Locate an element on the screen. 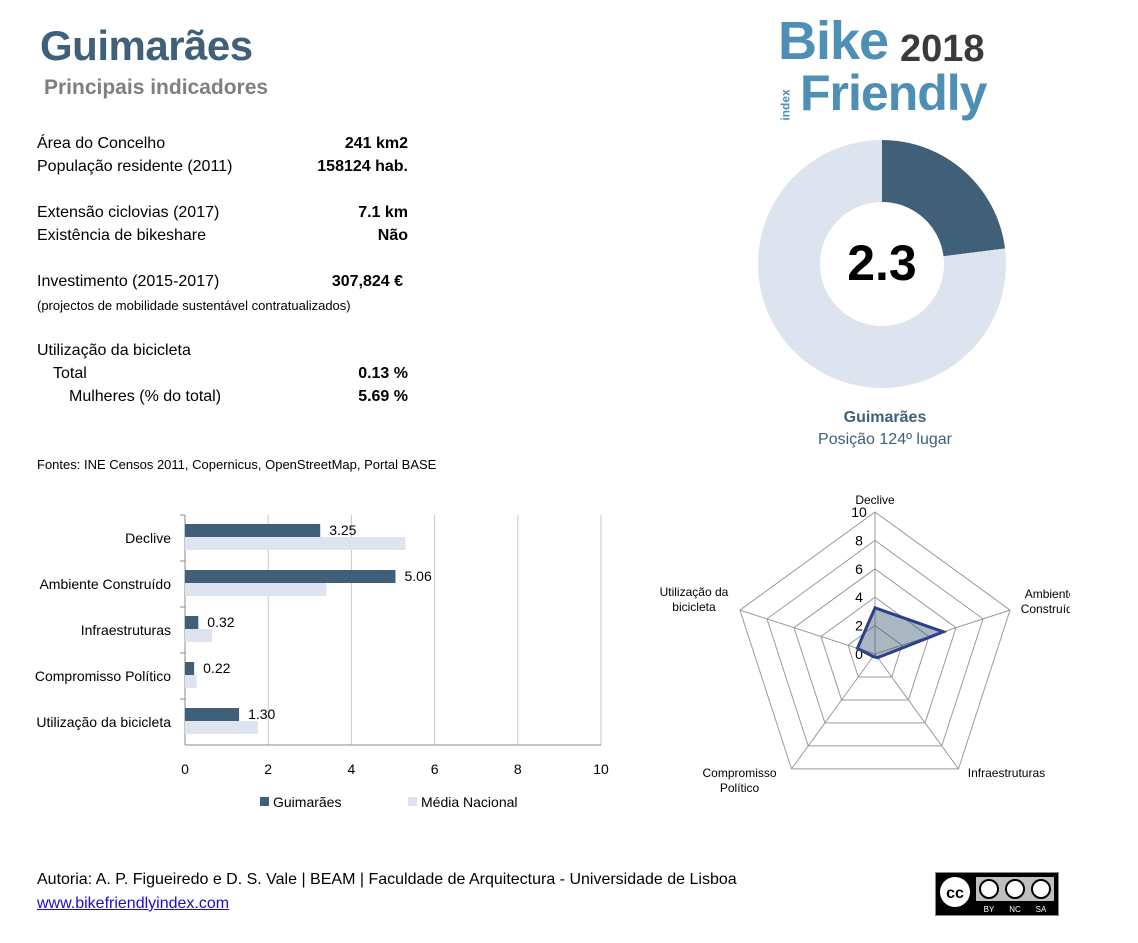 This screenshot has width=1138, height=943. radar-tick-label: 6 is located at coordinates (859, 569).